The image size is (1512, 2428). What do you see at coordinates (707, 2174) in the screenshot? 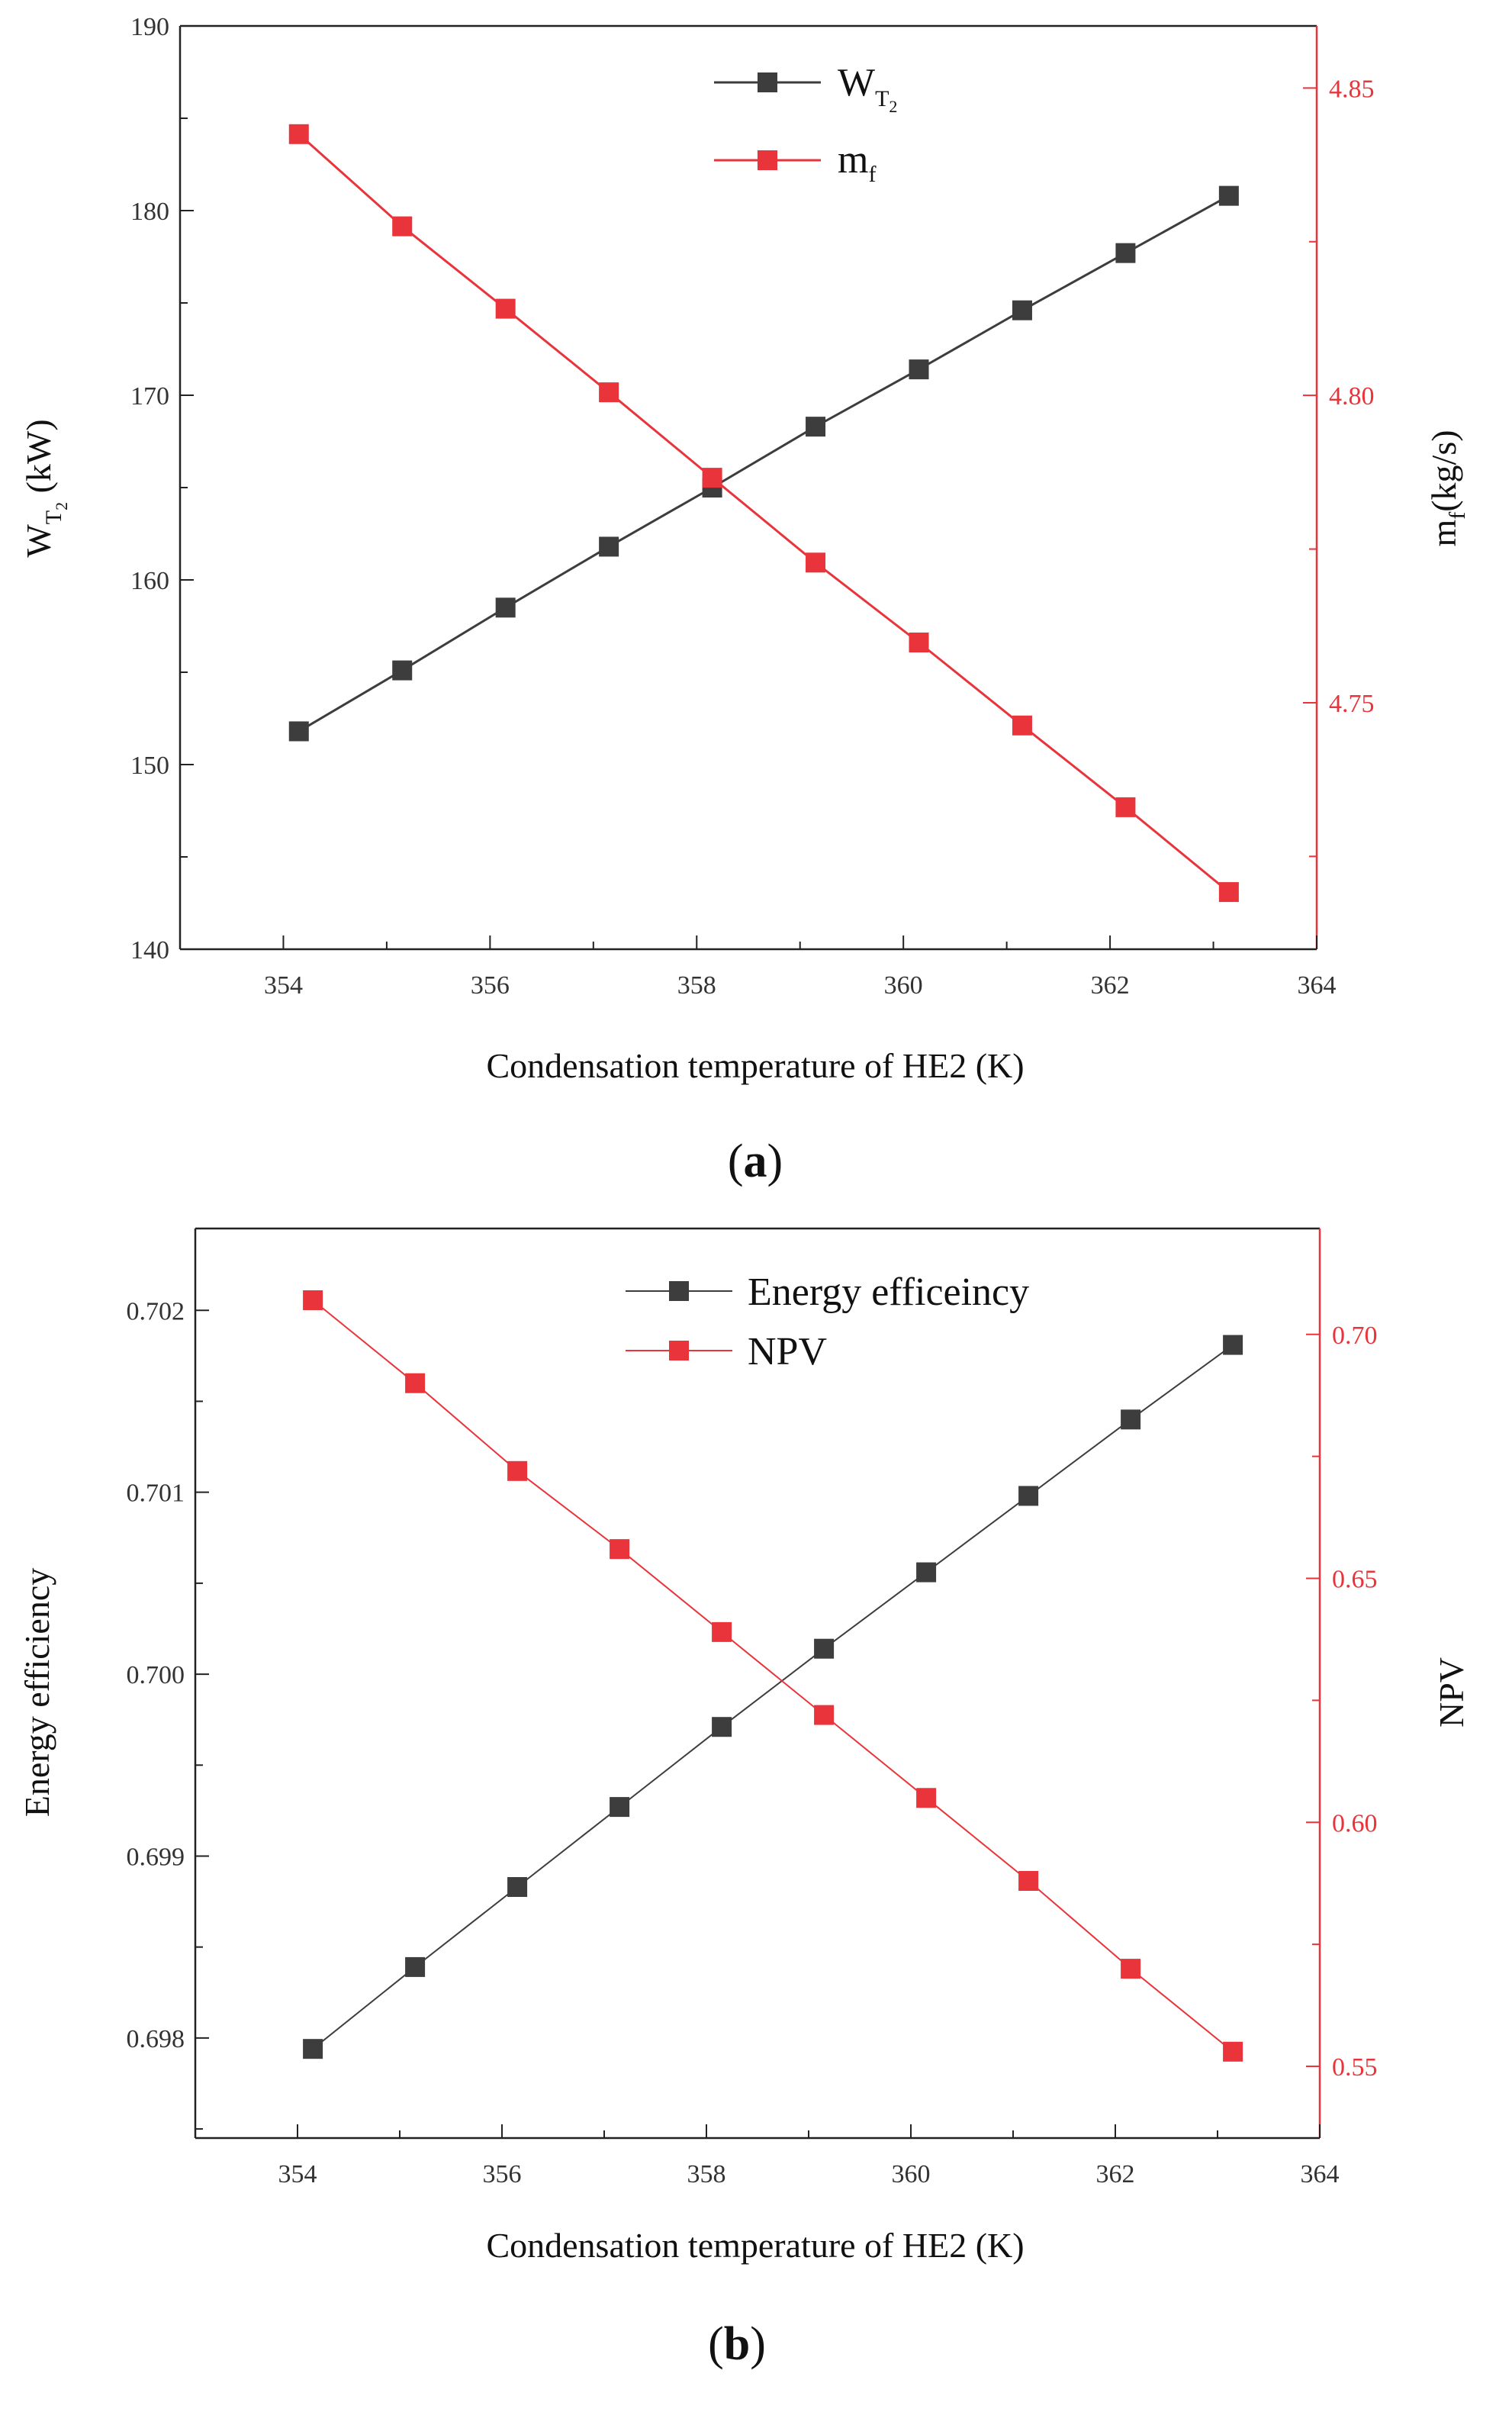
I see `chart-b-x-tick-label: 358` at bounding box center [707, 2174].